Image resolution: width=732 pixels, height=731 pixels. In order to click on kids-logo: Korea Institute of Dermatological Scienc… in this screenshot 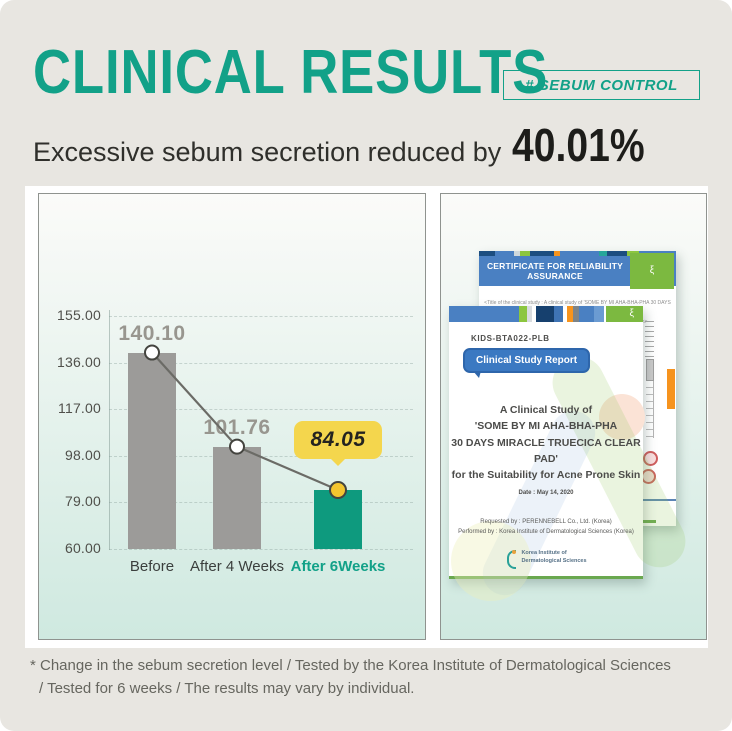, I will do `click(546, 559)`.